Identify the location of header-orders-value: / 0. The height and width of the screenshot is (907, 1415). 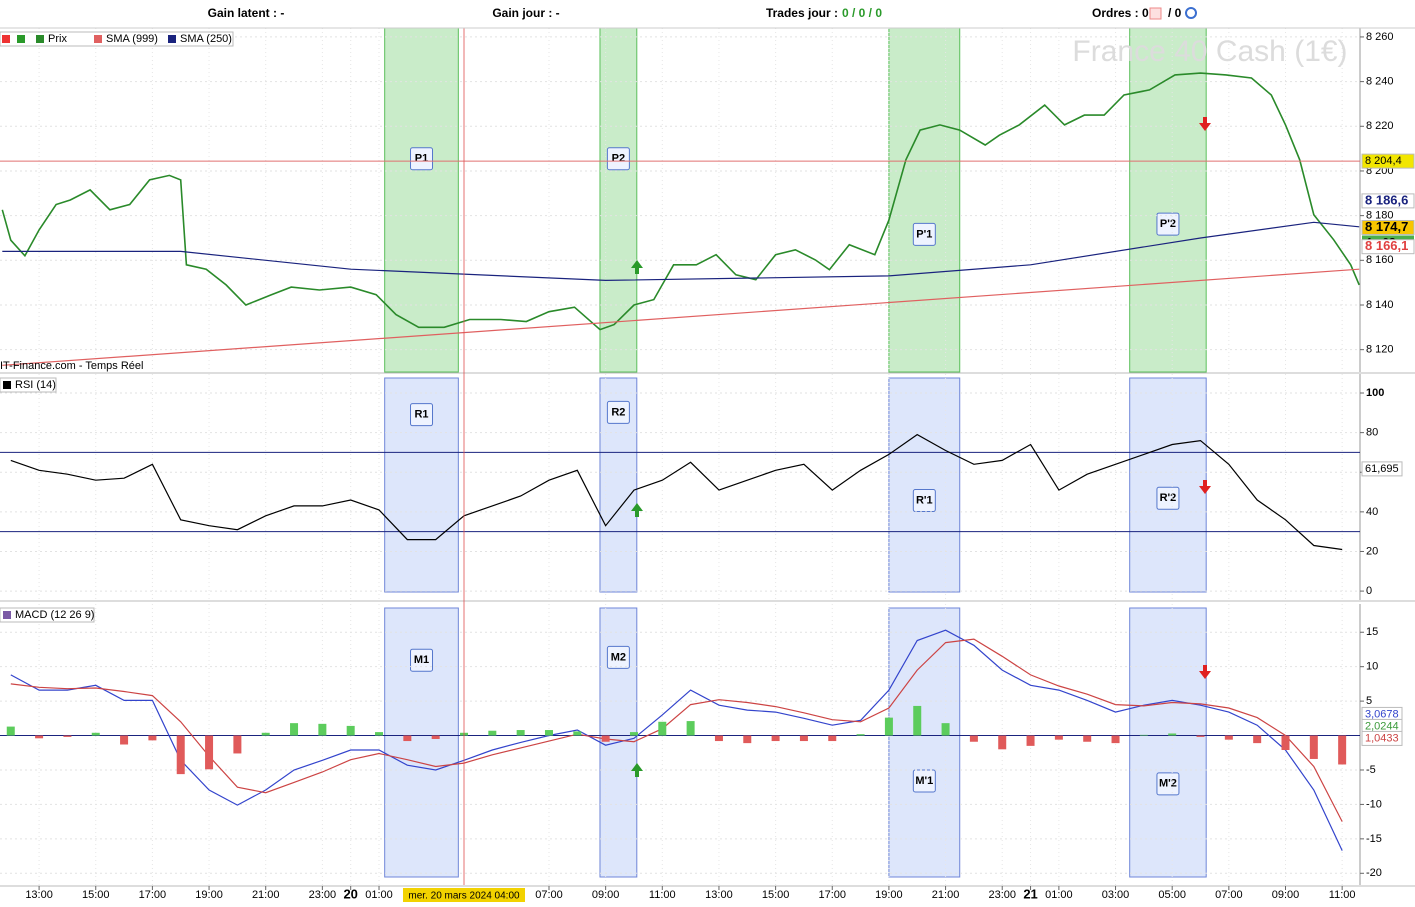
(1175, 13).